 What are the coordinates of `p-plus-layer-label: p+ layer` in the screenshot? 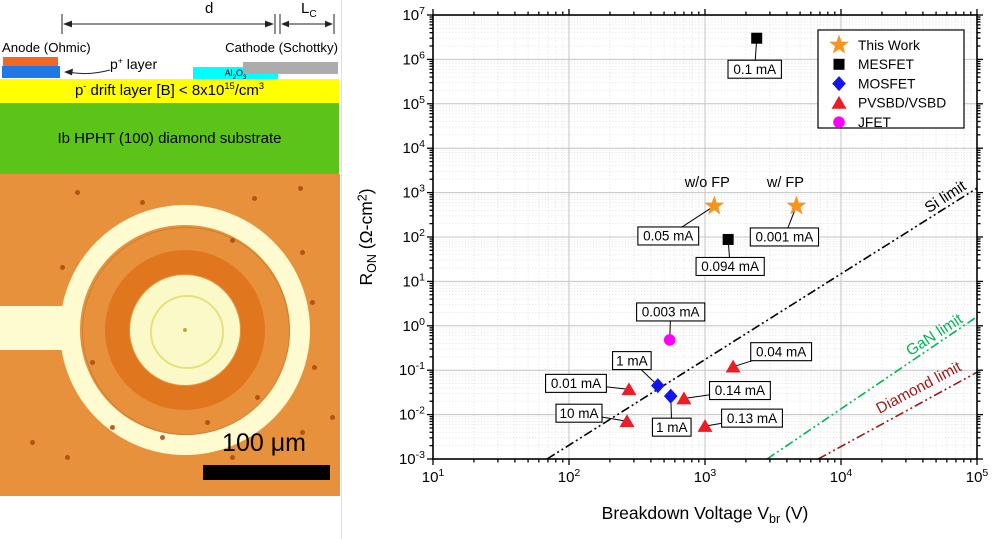 It's located at (134, 63).